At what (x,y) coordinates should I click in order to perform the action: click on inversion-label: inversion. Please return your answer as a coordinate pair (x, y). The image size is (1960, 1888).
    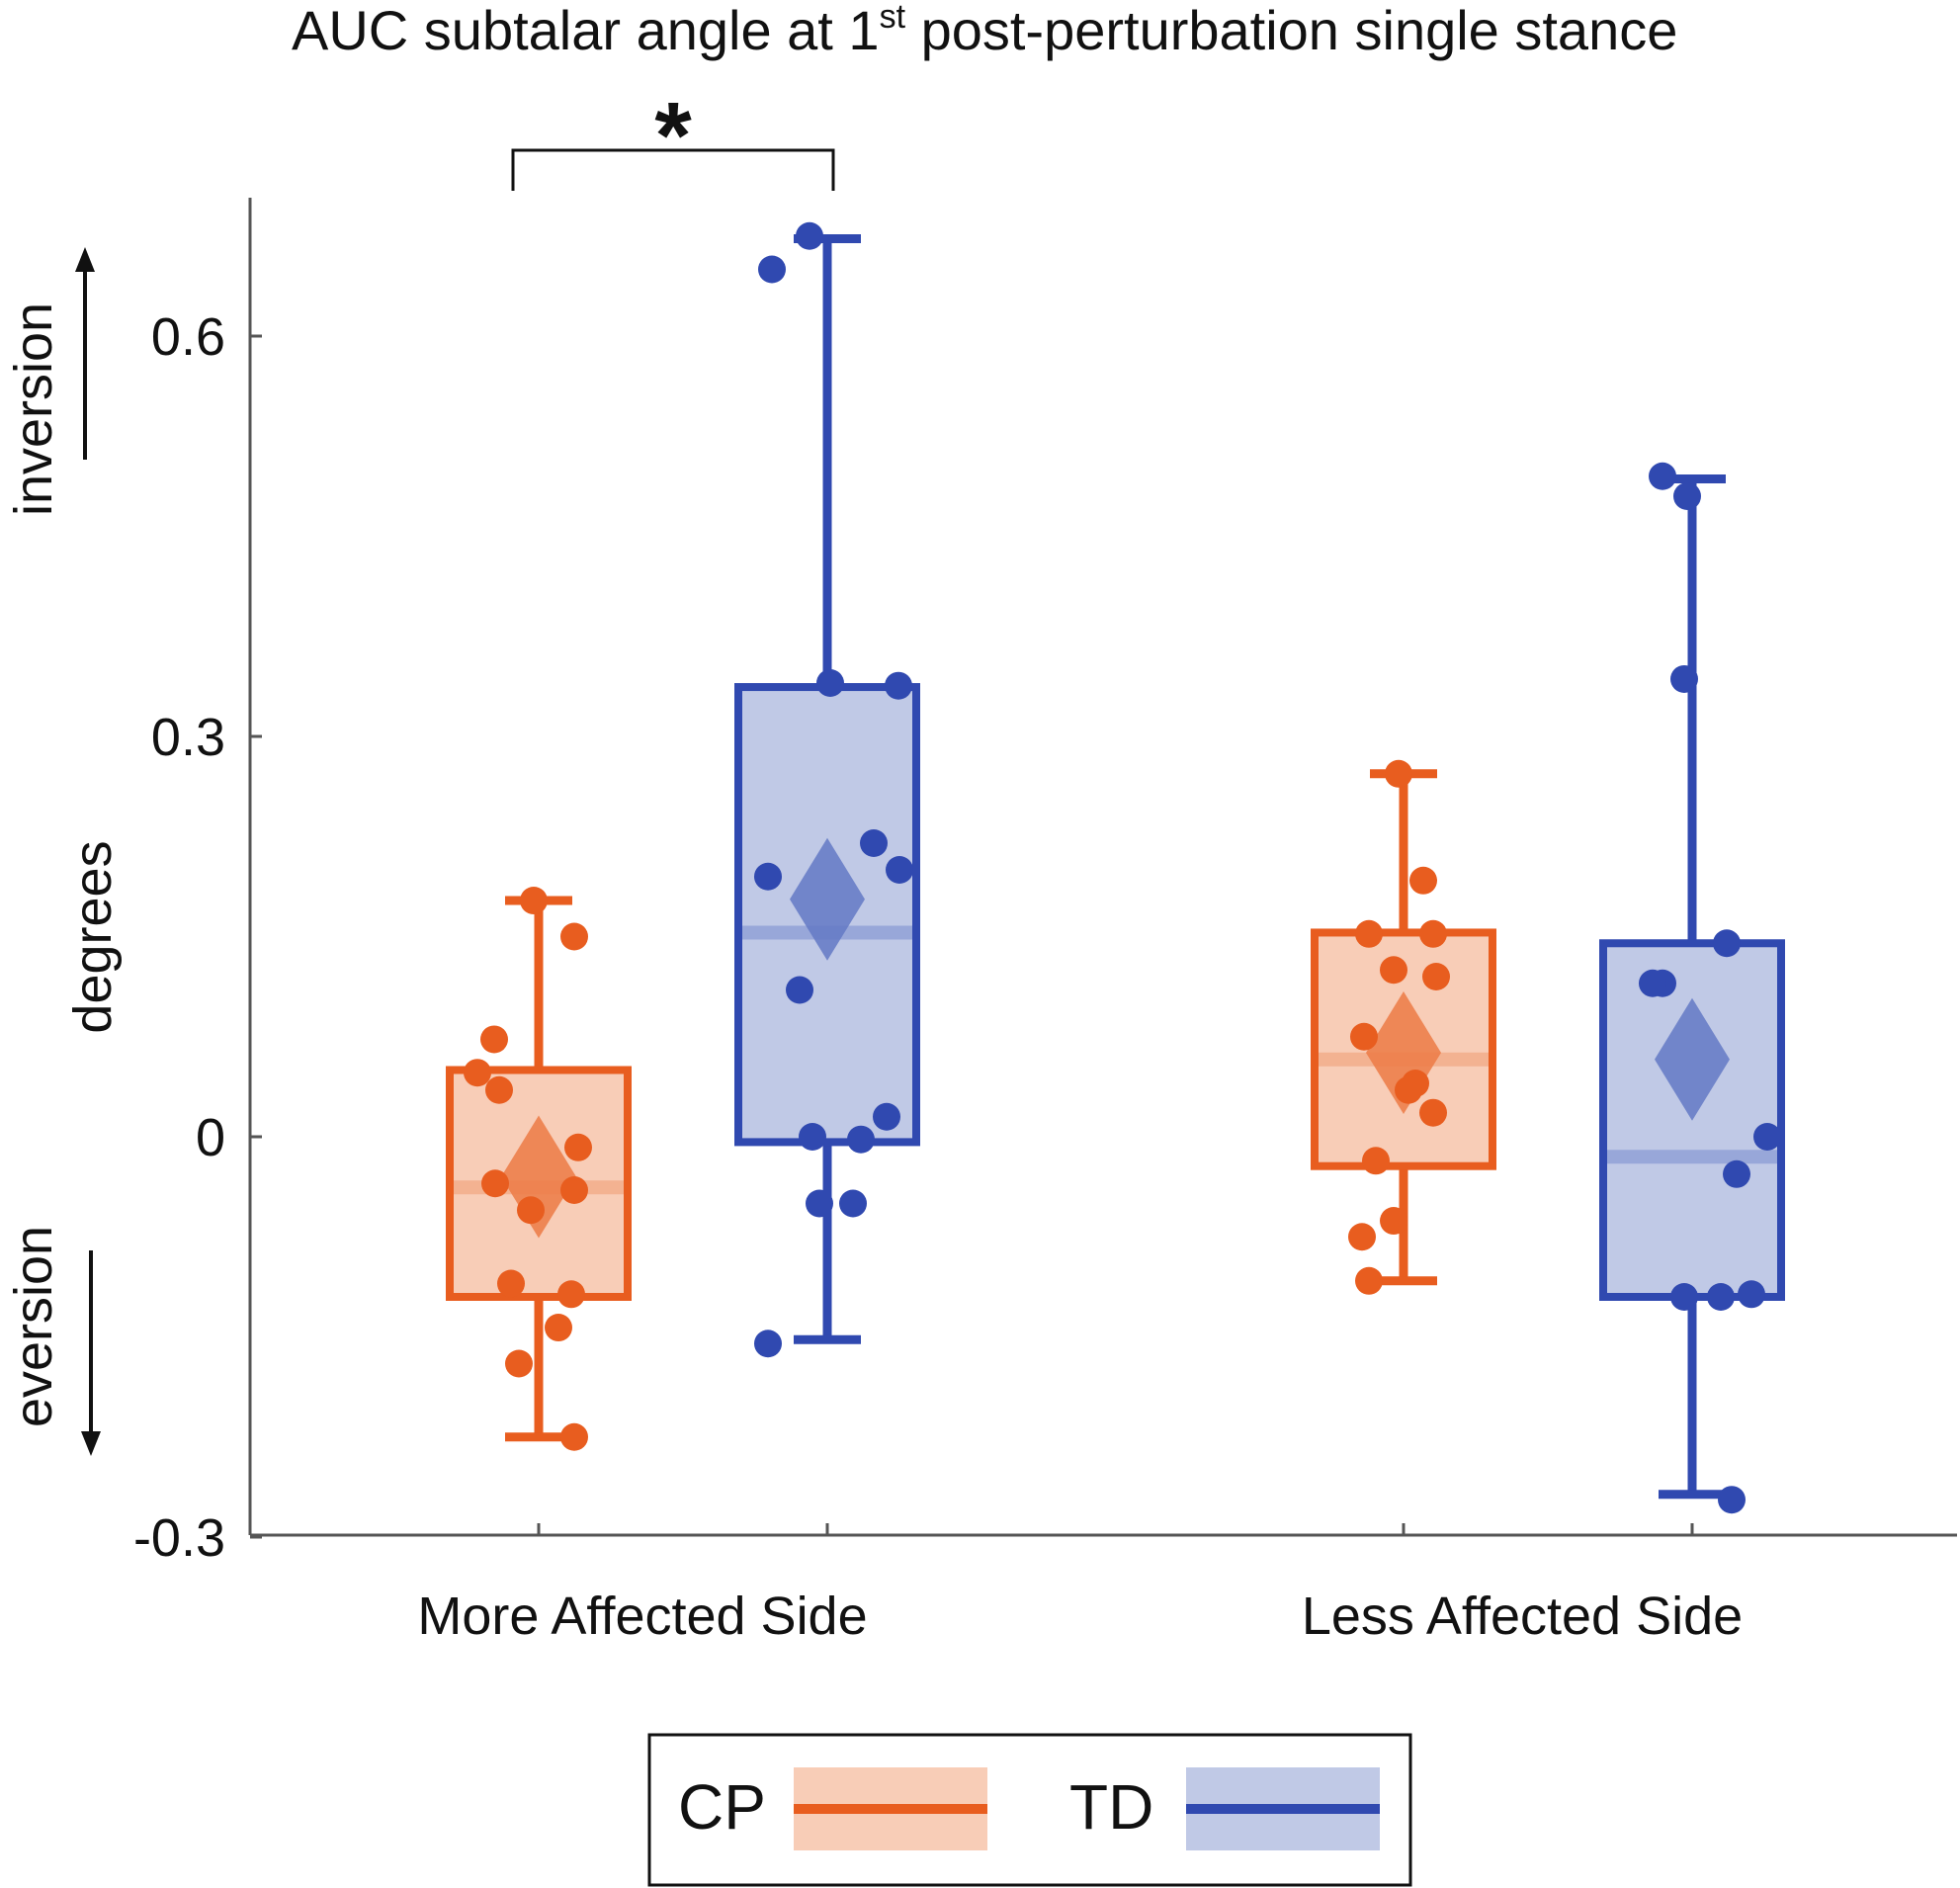
    Looking at the image, I should click on (34, 409).